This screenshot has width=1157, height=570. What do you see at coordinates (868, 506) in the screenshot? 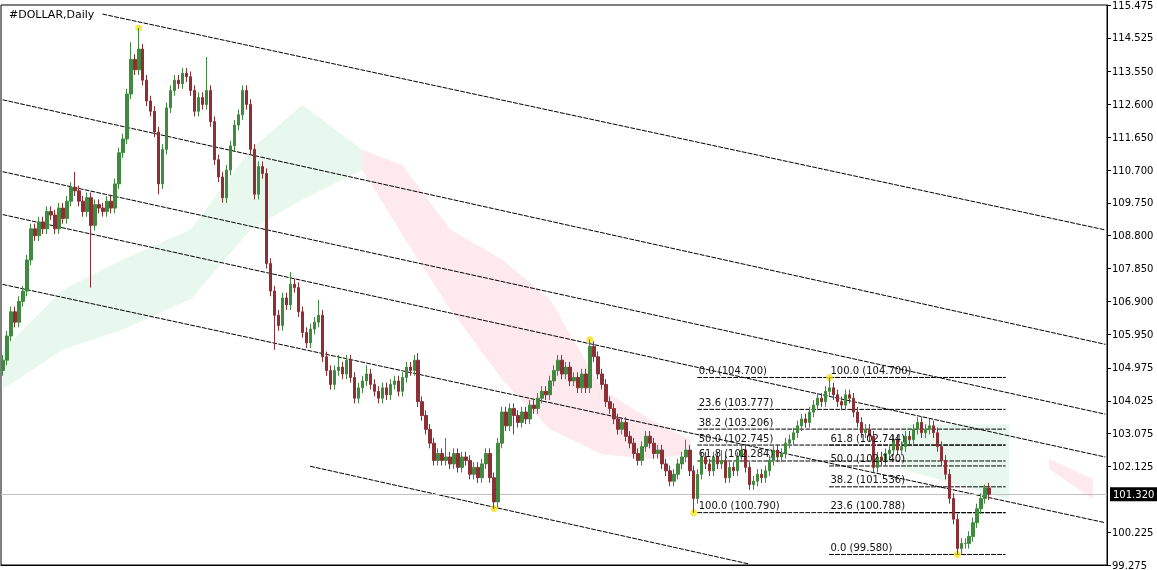
I see `series-label: 23.6 (100.788)` at bounding box center [868, 506].